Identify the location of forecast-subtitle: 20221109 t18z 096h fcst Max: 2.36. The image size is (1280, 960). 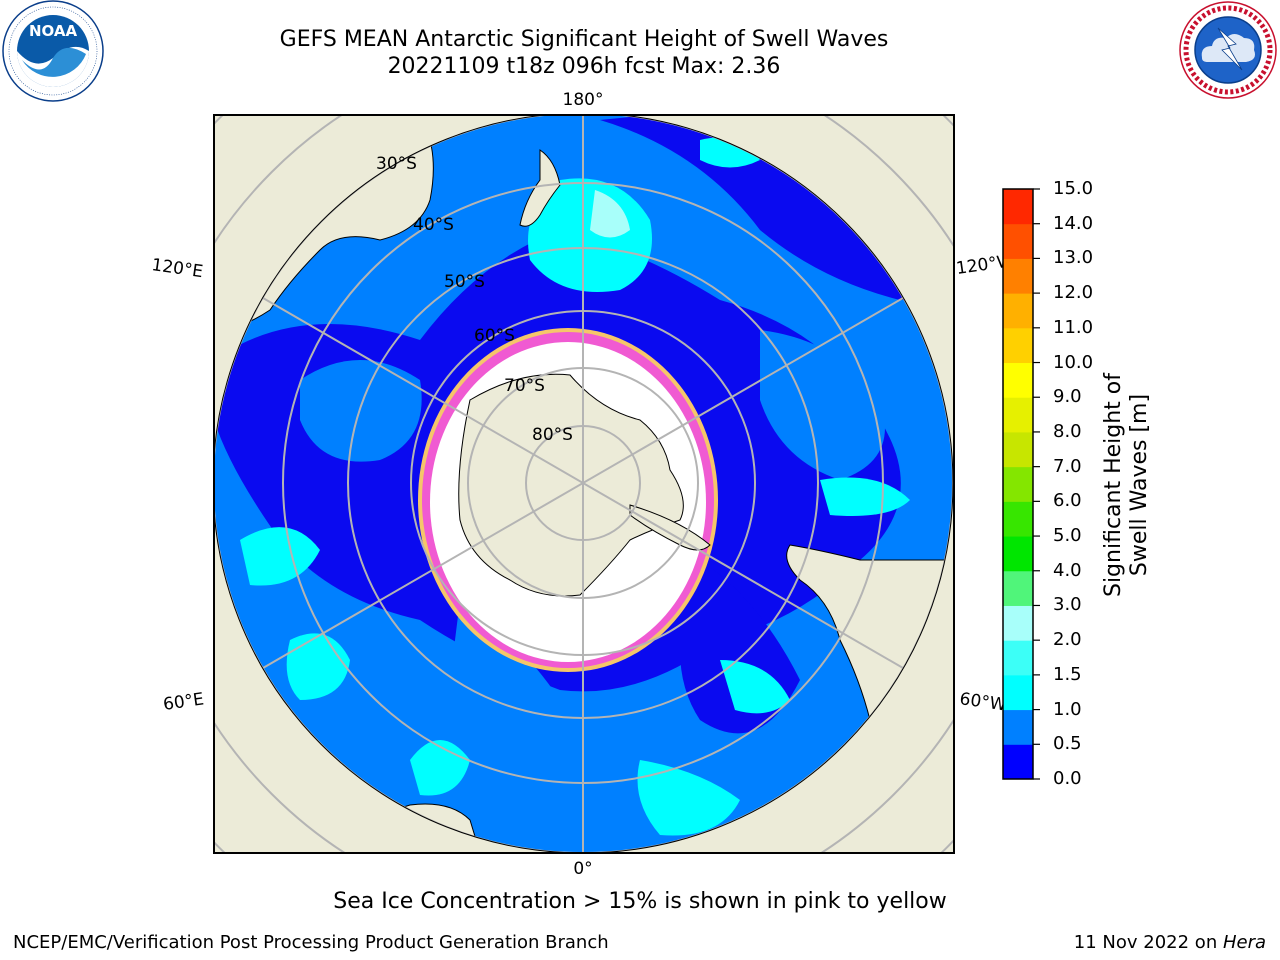
(584, 66).